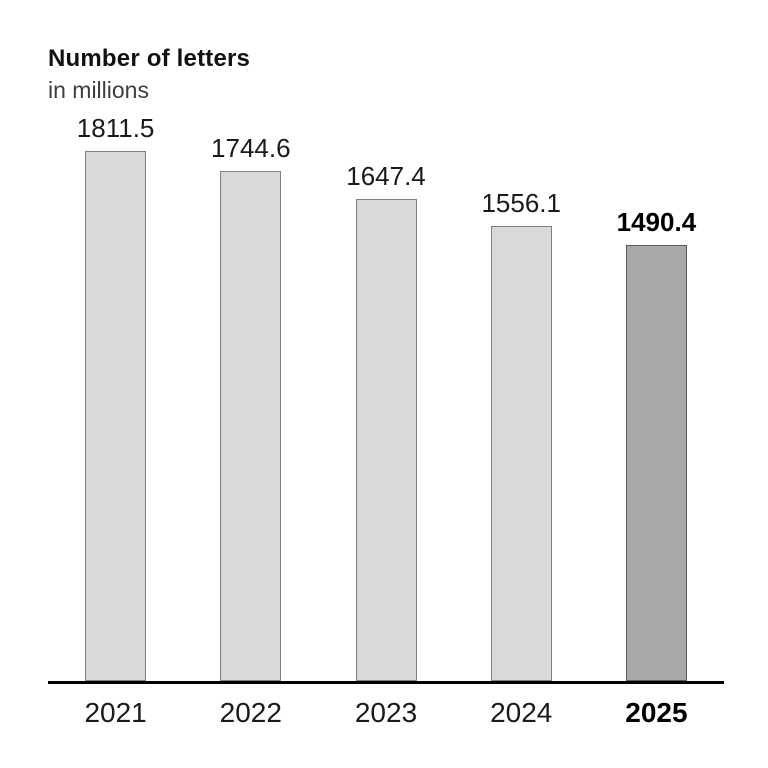 This screenshot has height=768, width=768. I want to click on bar-group: 1744.6, so click(250, 395).